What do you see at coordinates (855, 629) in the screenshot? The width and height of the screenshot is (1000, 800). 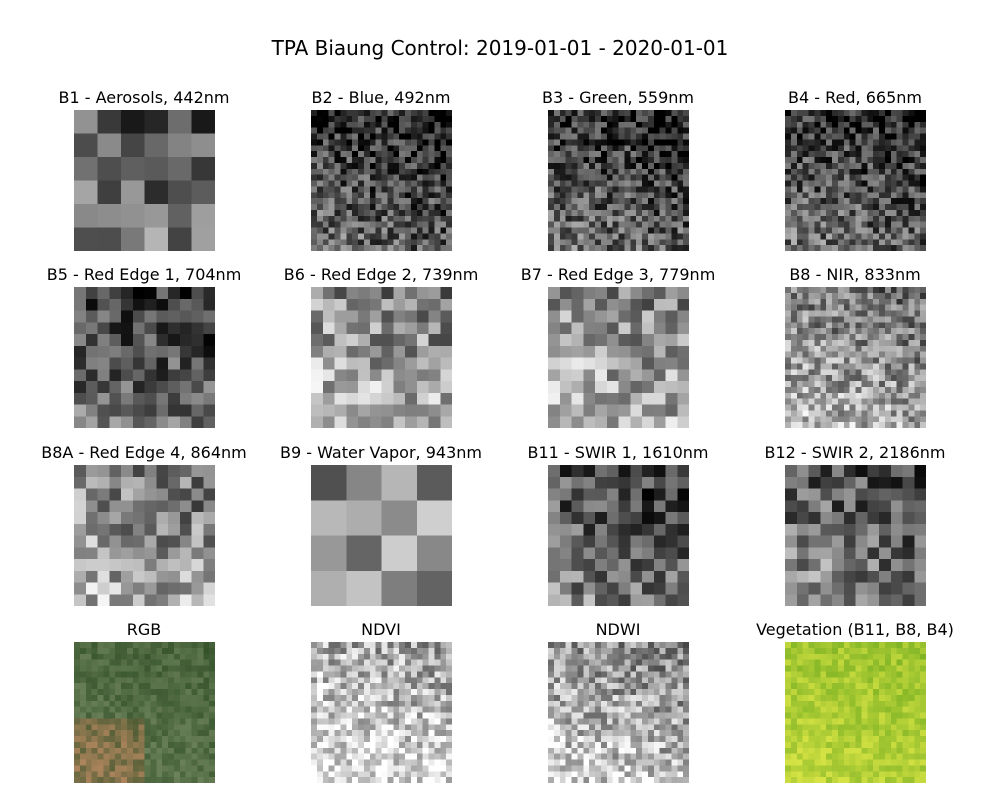 I see `panel-title: Vegetation (B11, B8, B4)` at bounding box center [855, 629].